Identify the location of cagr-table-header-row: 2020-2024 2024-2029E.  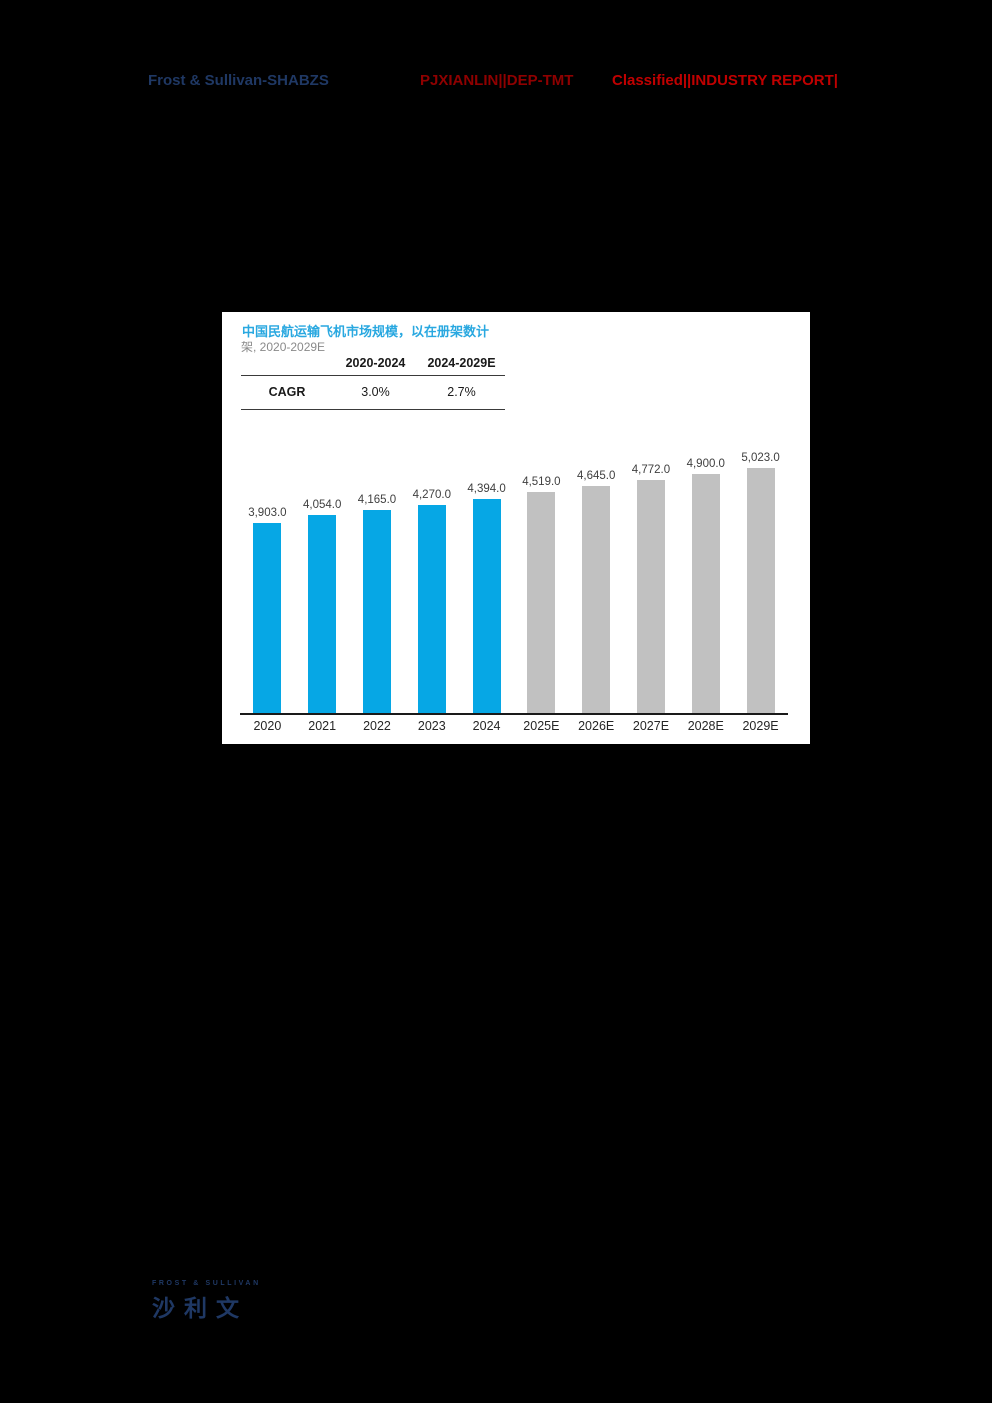
(373, 366).